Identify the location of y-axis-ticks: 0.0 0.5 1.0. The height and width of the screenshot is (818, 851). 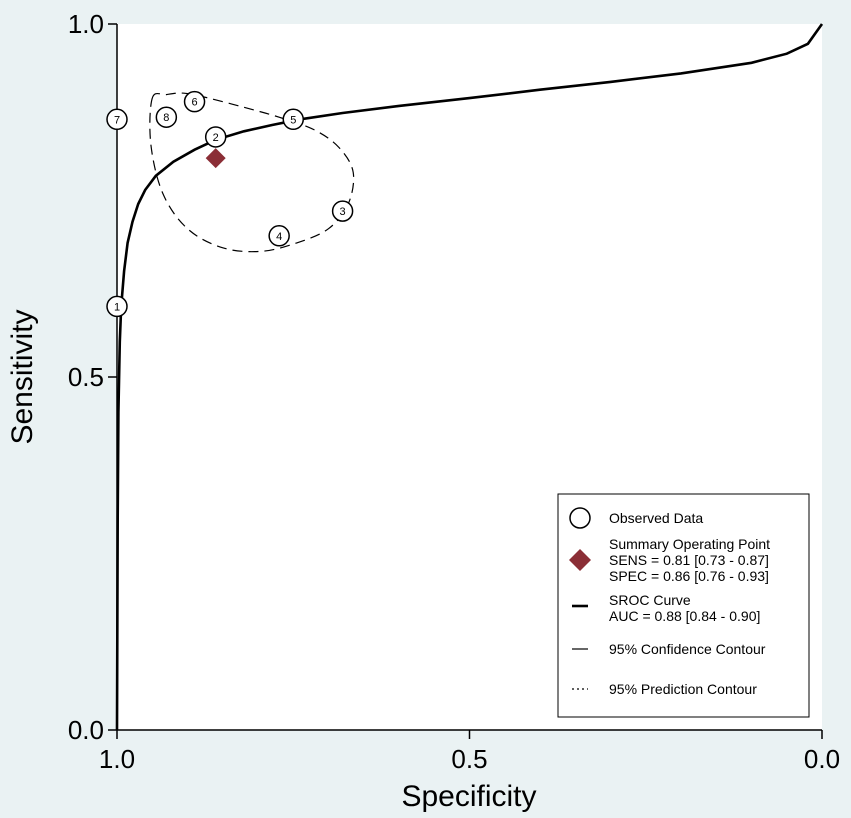
(92, 377).